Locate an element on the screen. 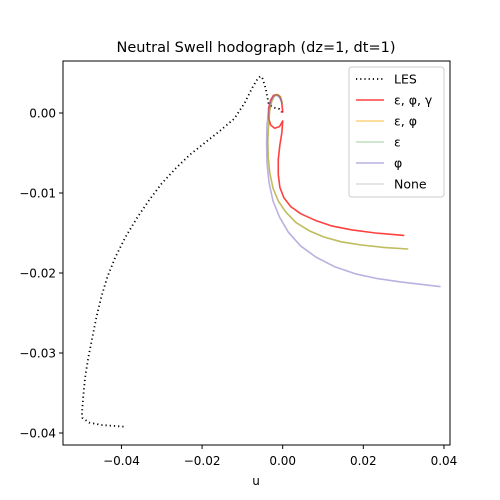  legend-label-1: ε, φ, γ is located at coordinates (413, 100).